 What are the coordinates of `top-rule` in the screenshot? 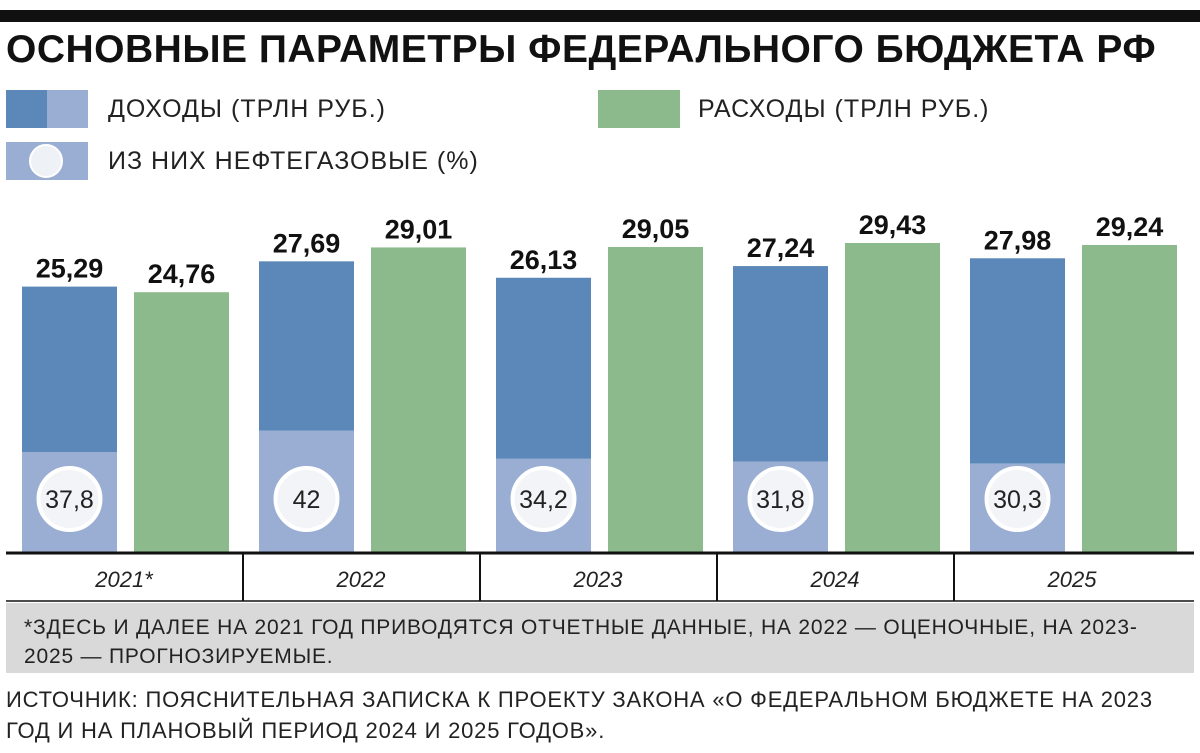 It's located at (600, 16).